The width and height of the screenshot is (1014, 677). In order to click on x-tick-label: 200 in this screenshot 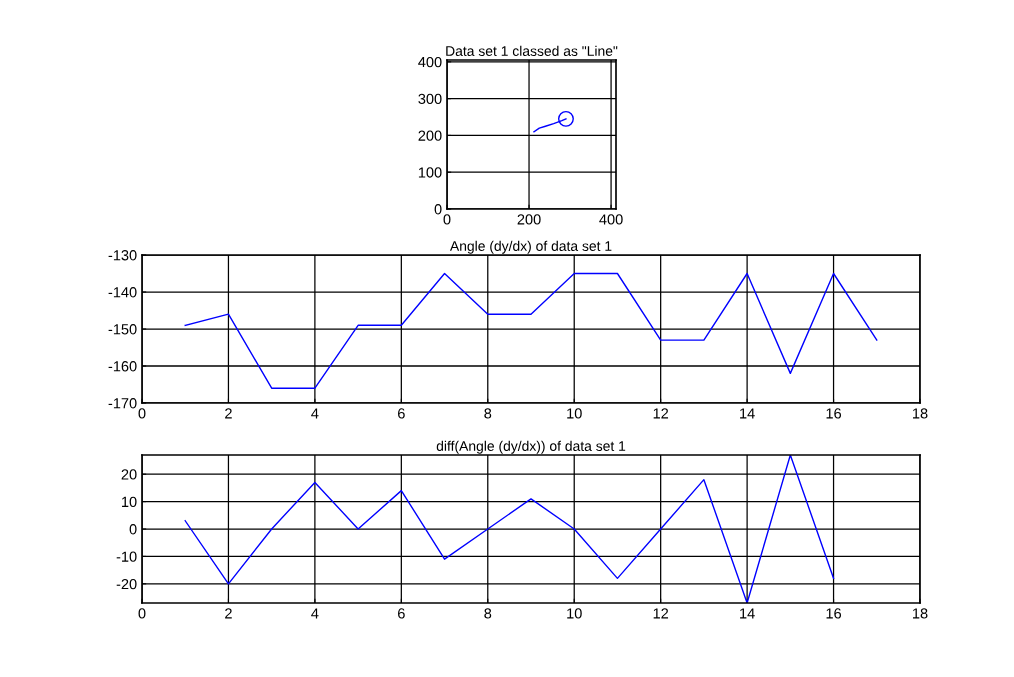, I will do `click(529, 219)`.